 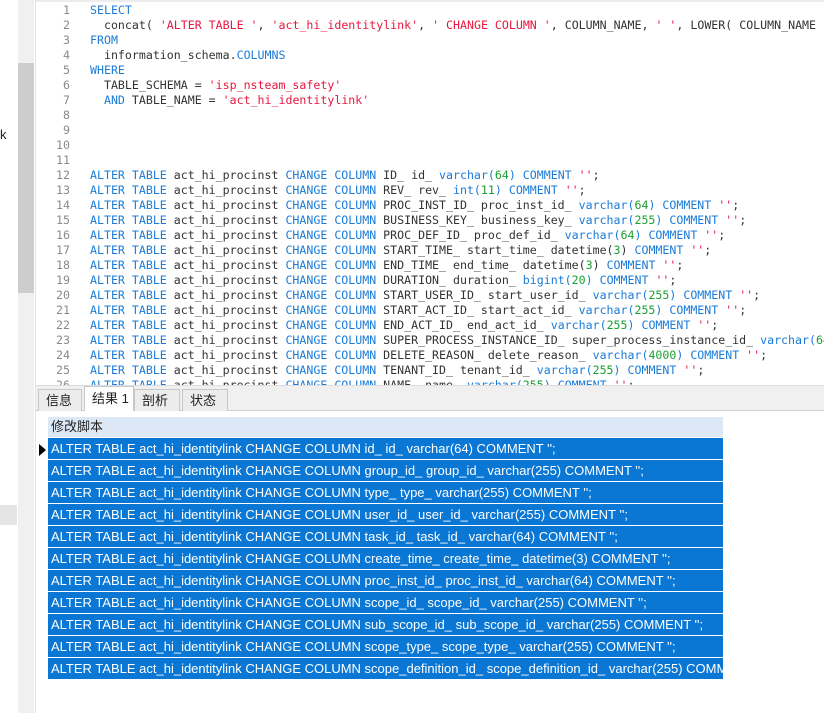 I want to click on code-line: SELECT, so click(x=111, y=10).